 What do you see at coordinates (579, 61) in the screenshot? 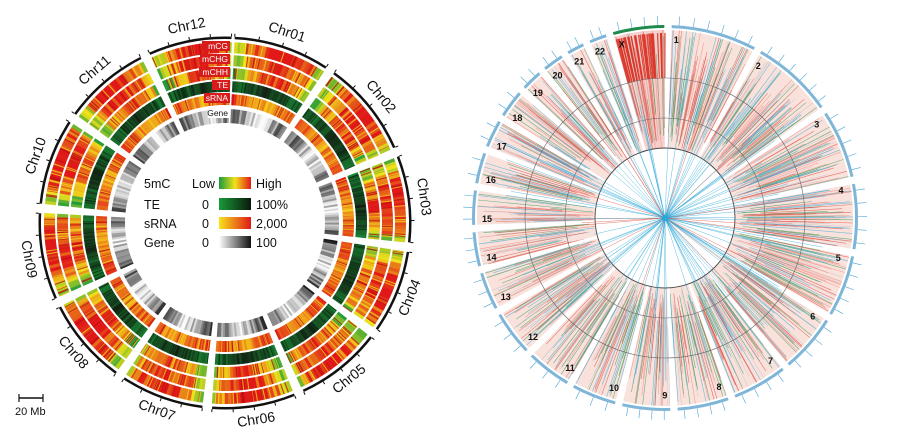
I see `right-chromosome-number-21: 21` at bounding box center [579, 61].